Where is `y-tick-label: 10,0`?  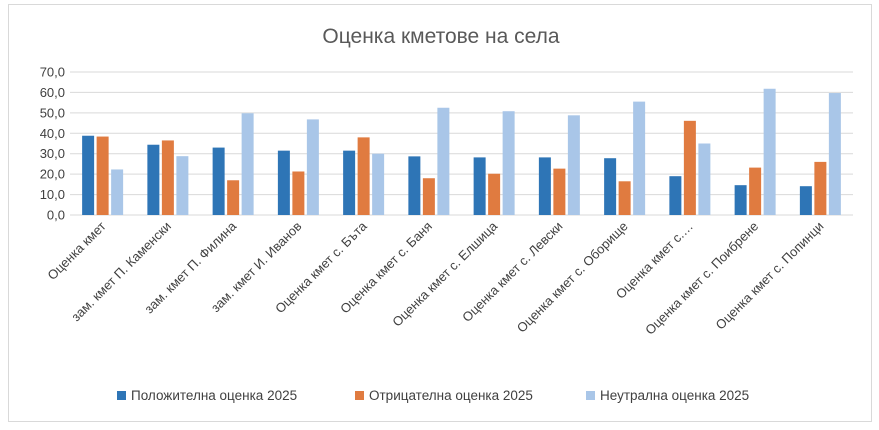 y-tick-label: 10,0 is located at coordinates (52, 194).